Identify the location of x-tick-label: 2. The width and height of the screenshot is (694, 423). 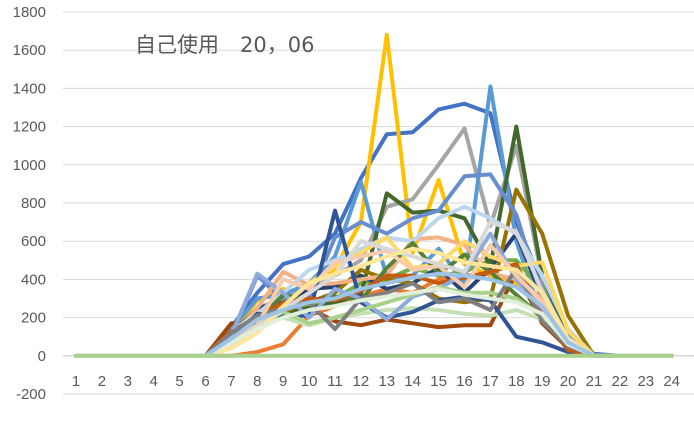
(102, 381).